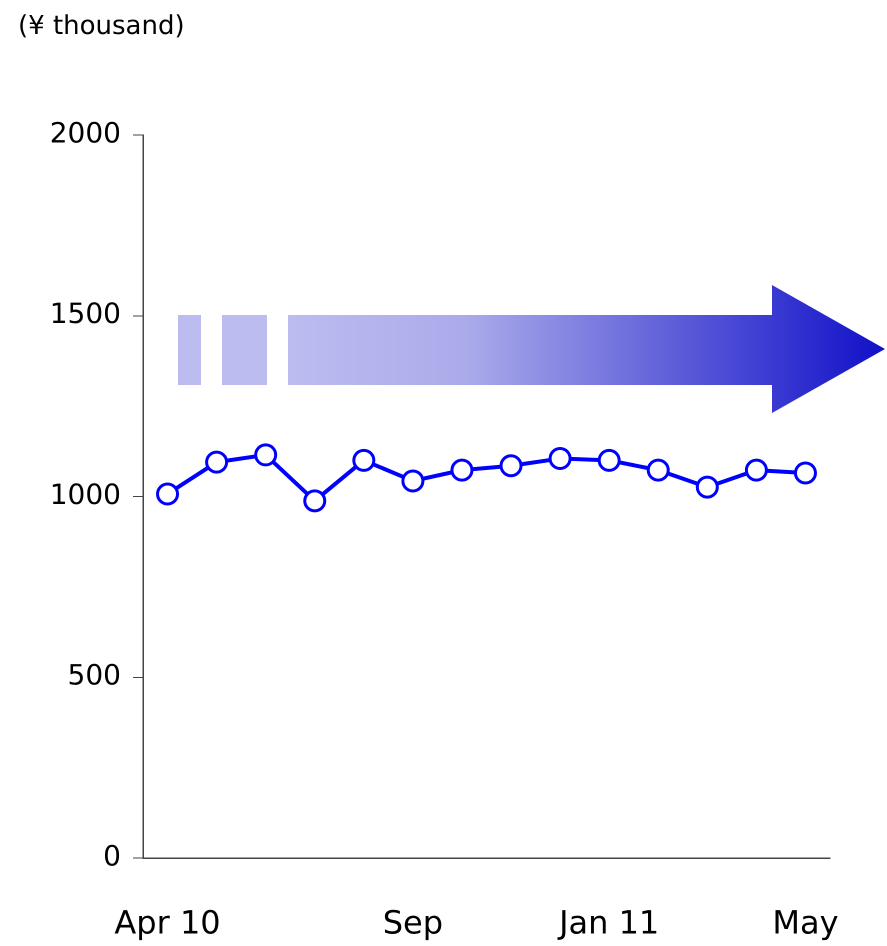  Describe the element at coordinates (94, 675) in the screenshot. I see `y-tick-label: 500` at that location.